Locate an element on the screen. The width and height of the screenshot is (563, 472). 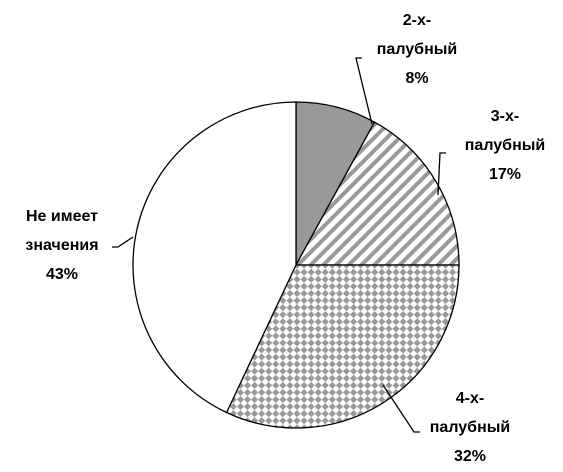
slice-label: 4-х-палубный 32% is located at coordinates (470, 427).